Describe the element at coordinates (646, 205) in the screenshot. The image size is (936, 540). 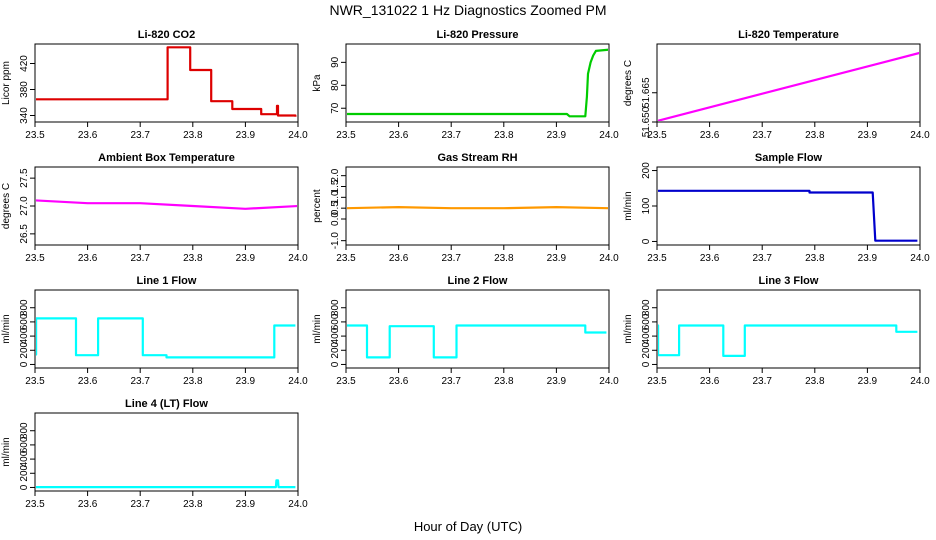
I see `y-tick-label: 100` at that location.